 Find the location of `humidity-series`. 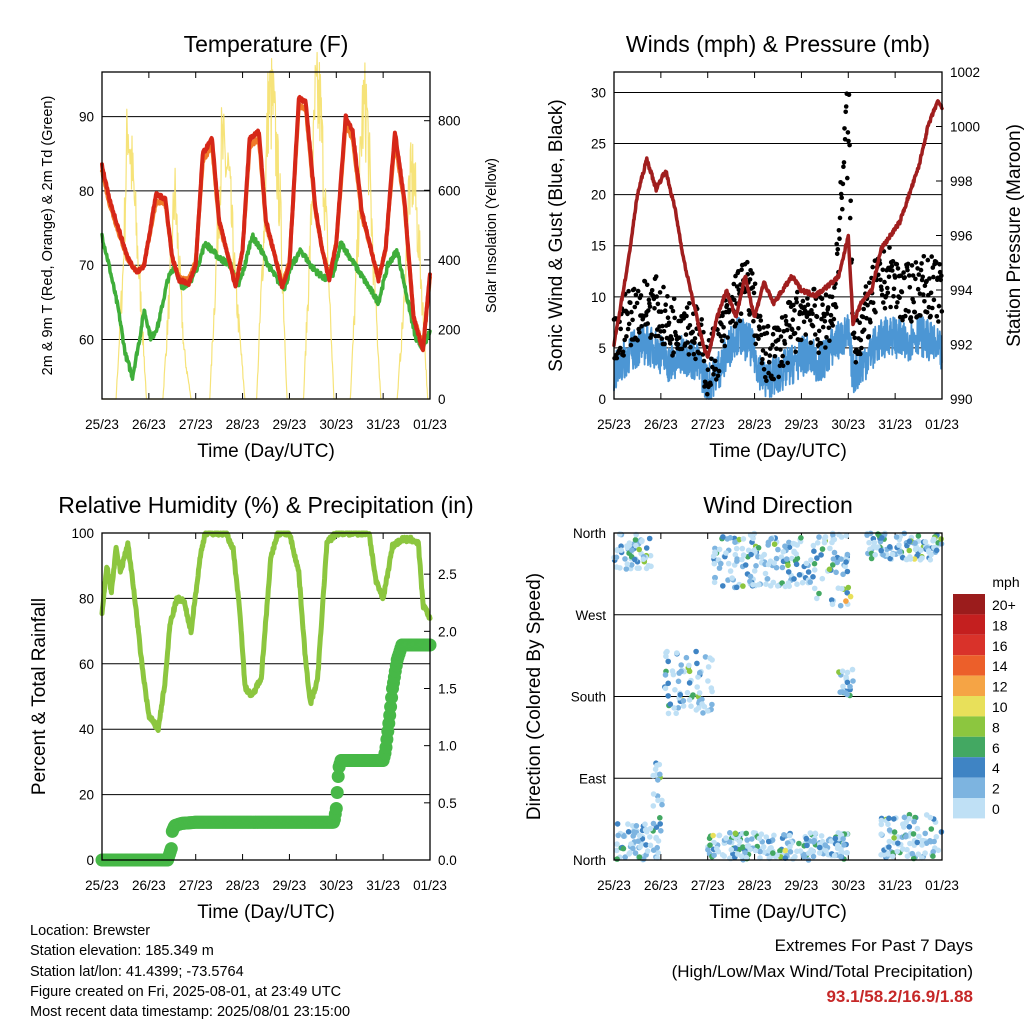

humidity-series is located at coordinates (266, 631).